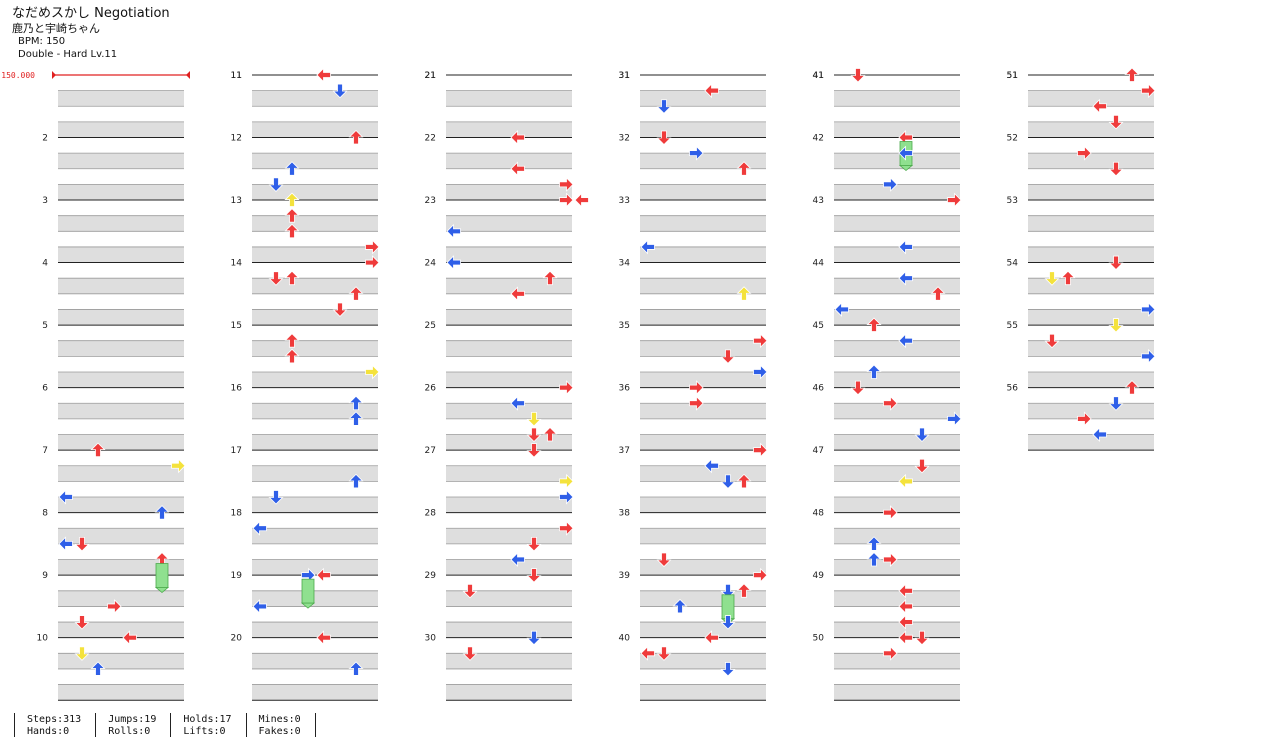  What do you see at coordinates (818, 201) in the screenshot?
I see `measure-label: 43` at bounding box center [818, 201].